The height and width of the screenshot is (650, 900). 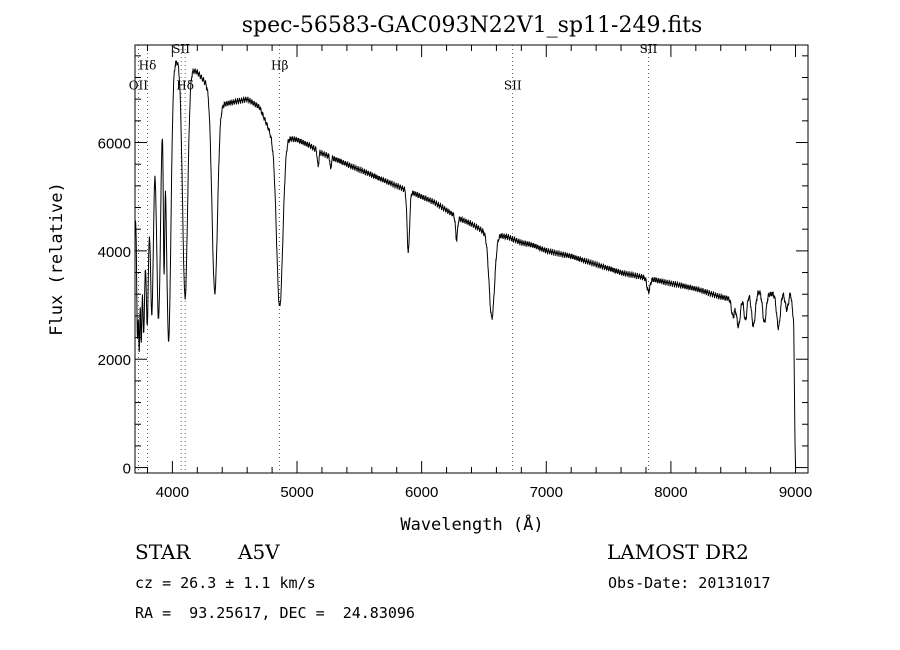 What do you see at coordinates (114, 252) in the screenshot?
I see `y-tick-label: 4000` at bounding box center [114, 252].